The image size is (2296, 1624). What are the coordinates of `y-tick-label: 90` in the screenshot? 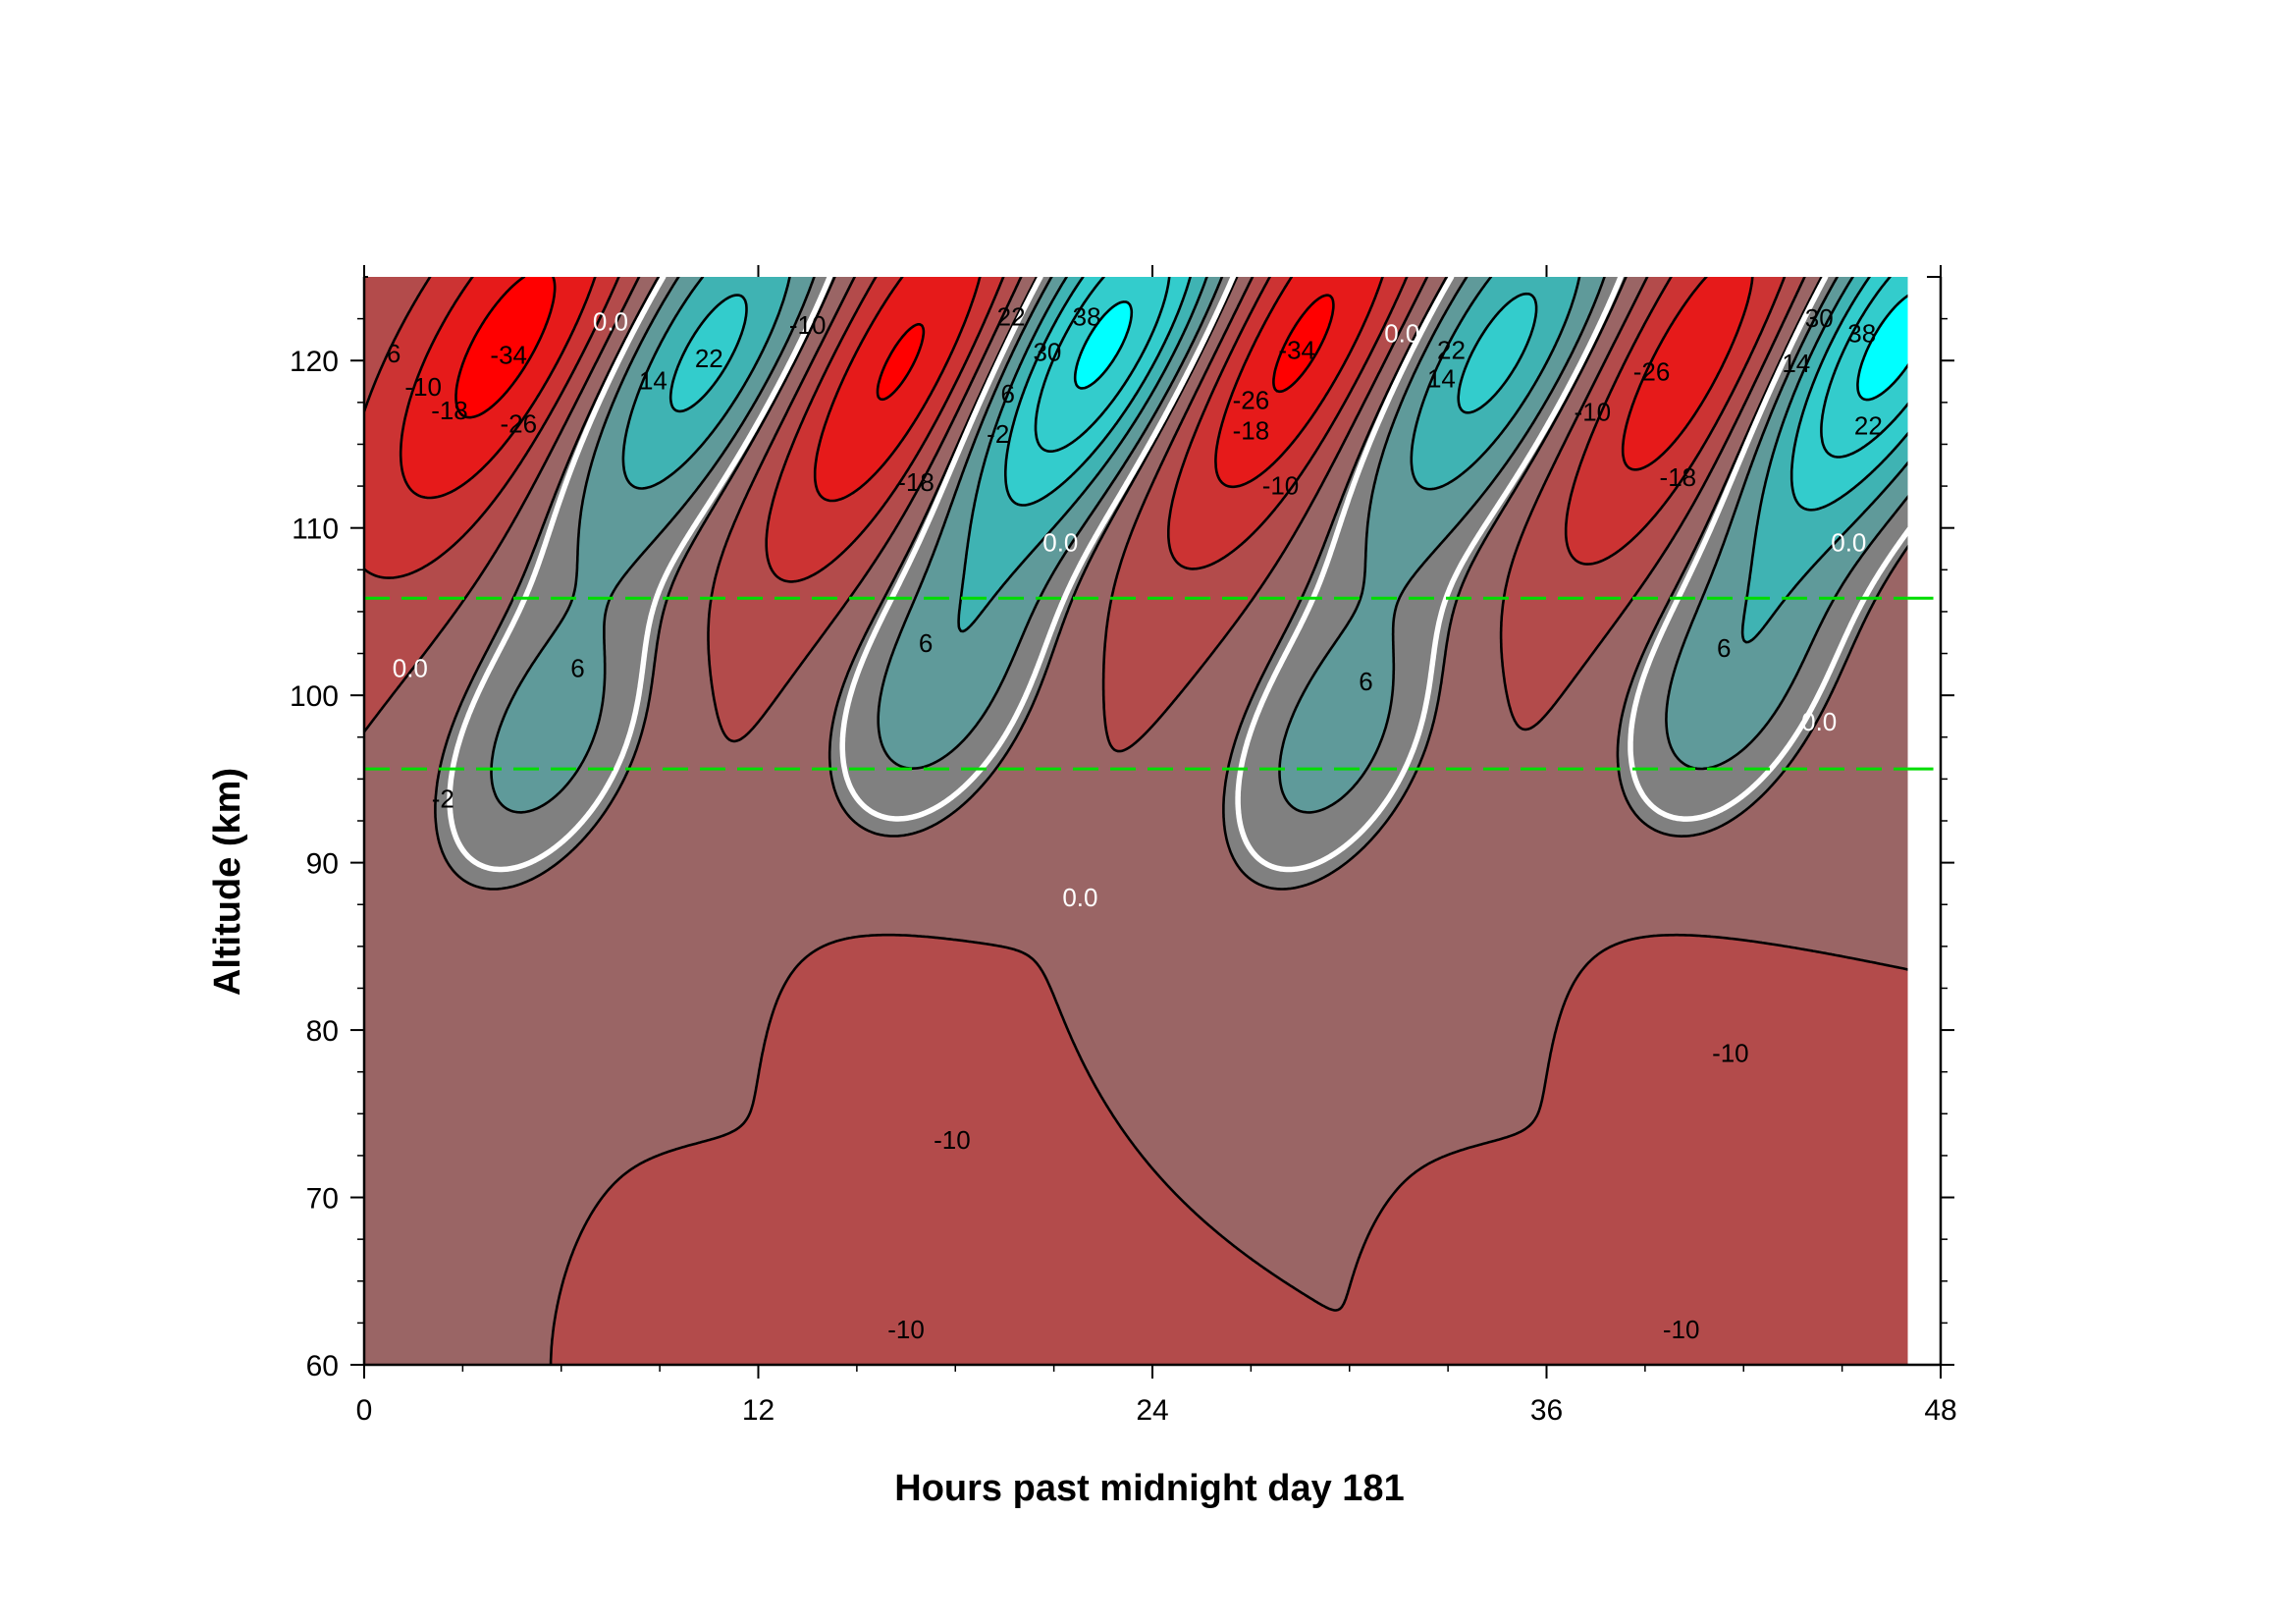 It's located at (322, 864).